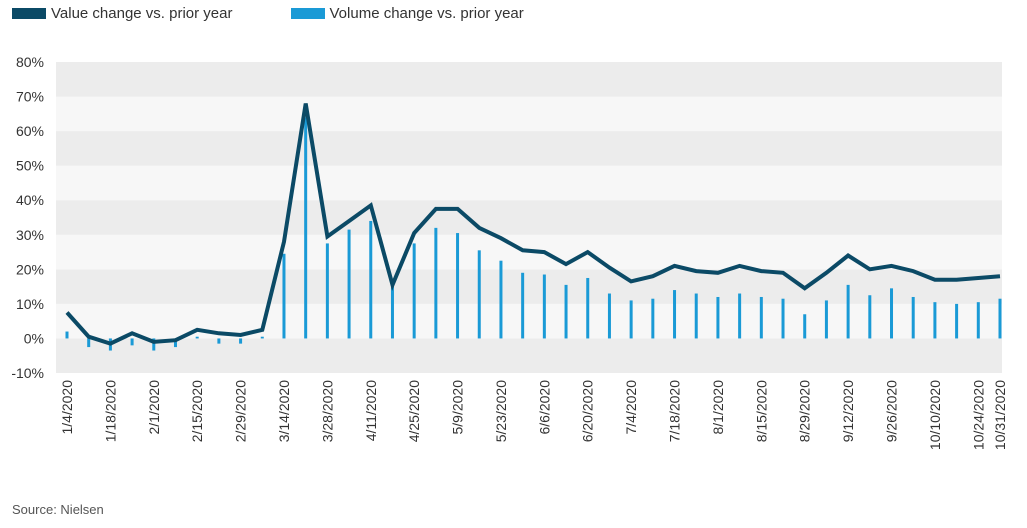 The width and height of the screenshot is (1027, 528). Describe the element at coordinates (58, 509) in the screenshot. I see `source-note: Source: Nielsen` at that location.